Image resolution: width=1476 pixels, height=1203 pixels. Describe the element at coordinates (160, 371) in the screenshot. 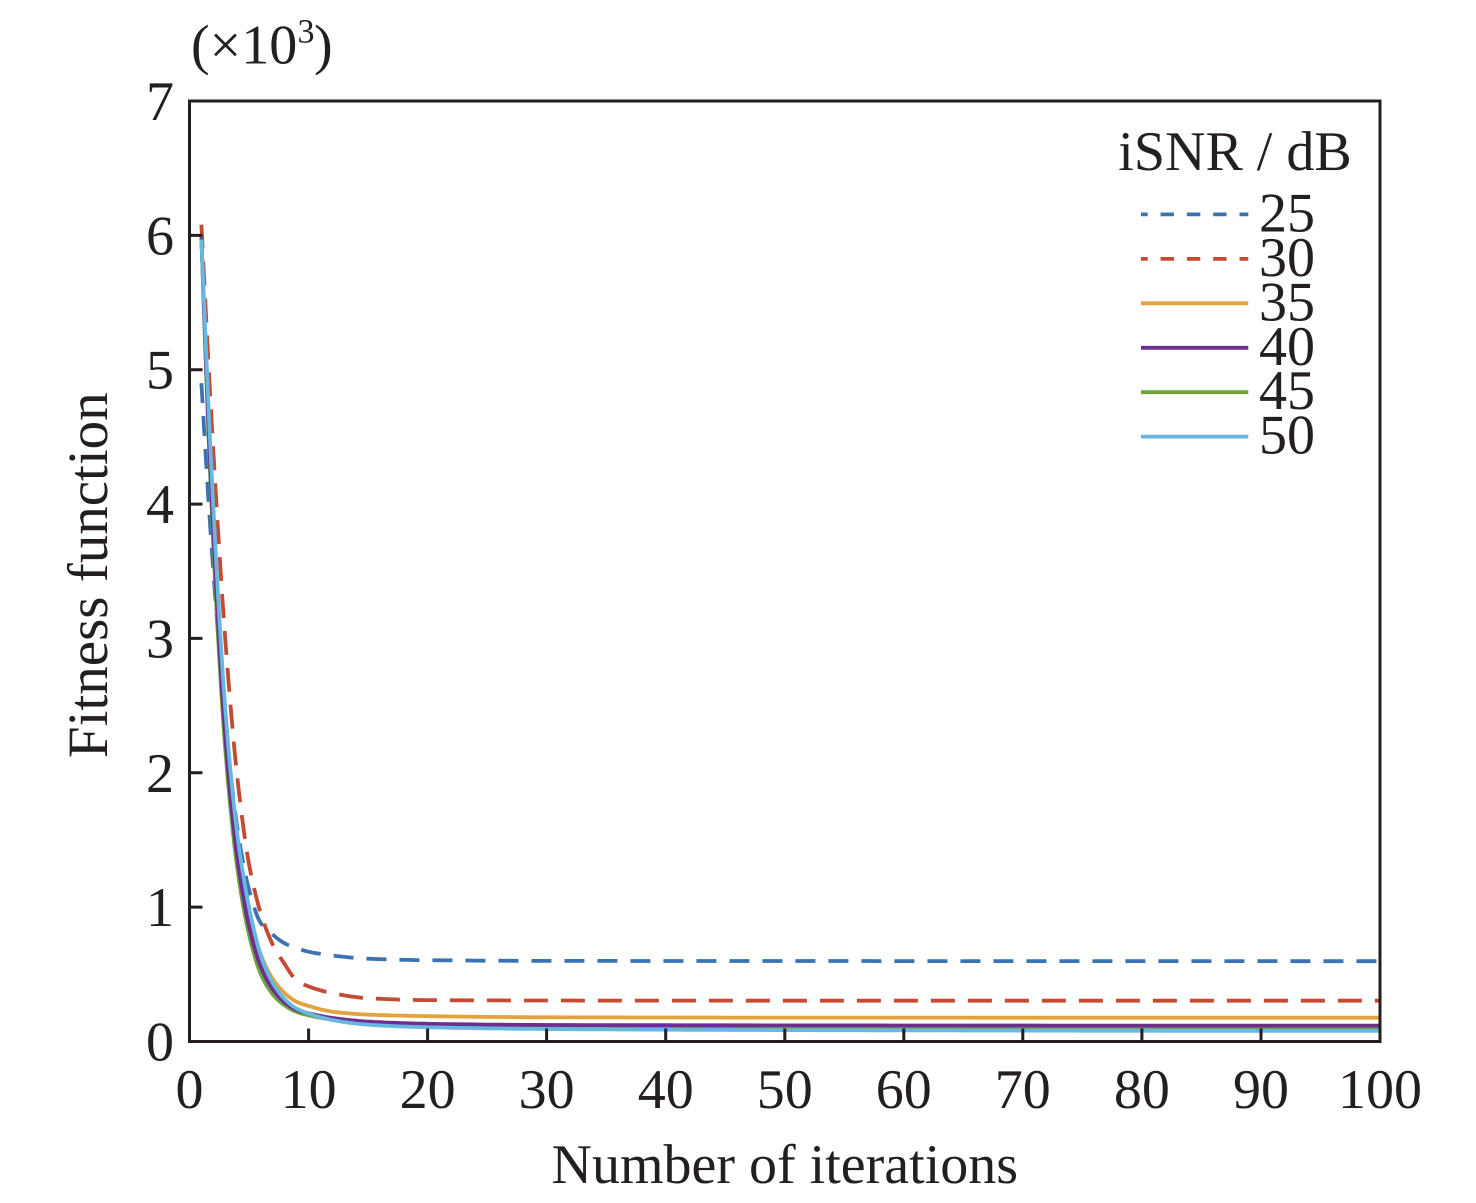

I see `svg-text: 5` at that location.